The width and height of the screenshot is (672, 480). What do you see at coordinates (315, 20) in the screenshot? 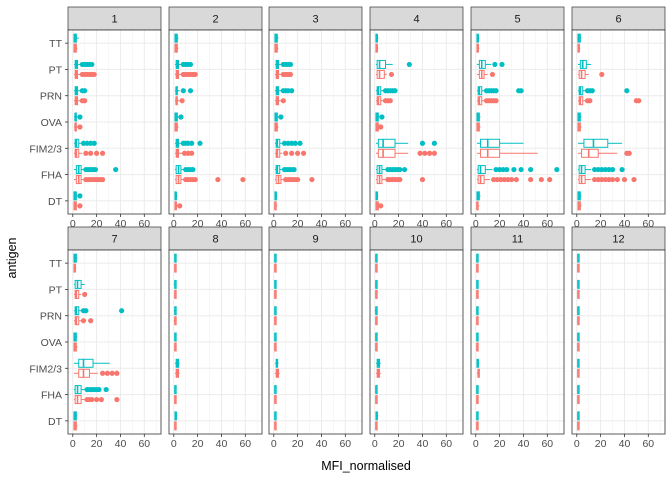
I see `facet-strip-label: 3` at bounding box center [315, 20].